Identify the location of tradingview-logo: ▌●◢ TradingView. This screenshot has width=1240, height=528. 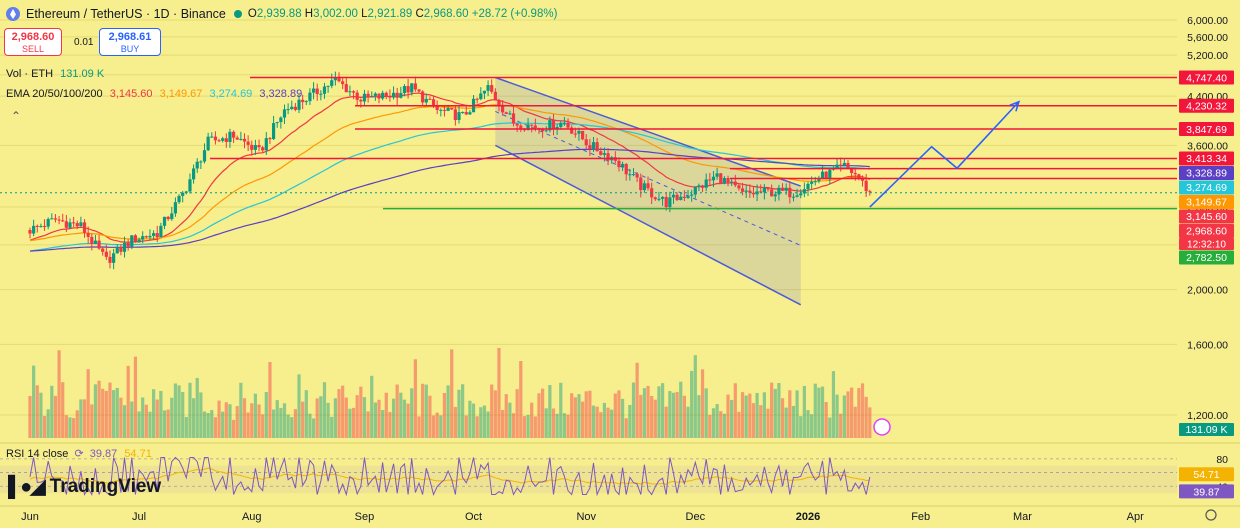
(84, 486).